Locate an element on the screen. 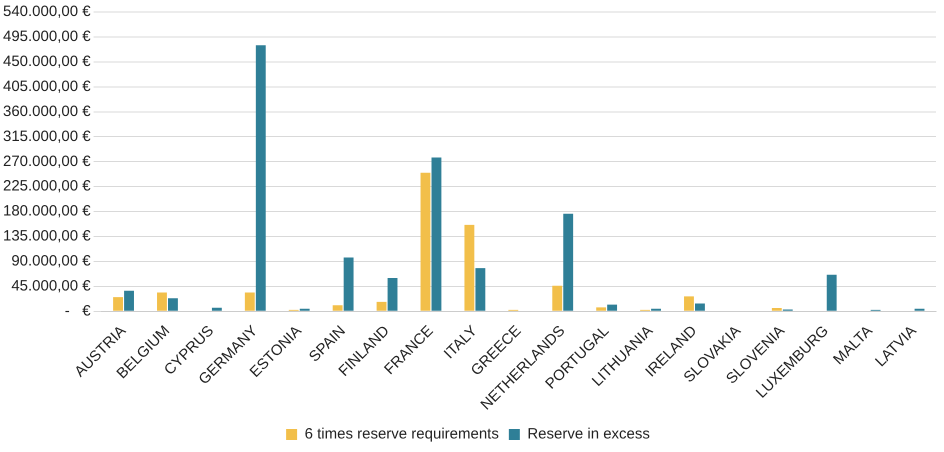  y-tick-label: 225.000,00 € is located at coordinates (47, 186).